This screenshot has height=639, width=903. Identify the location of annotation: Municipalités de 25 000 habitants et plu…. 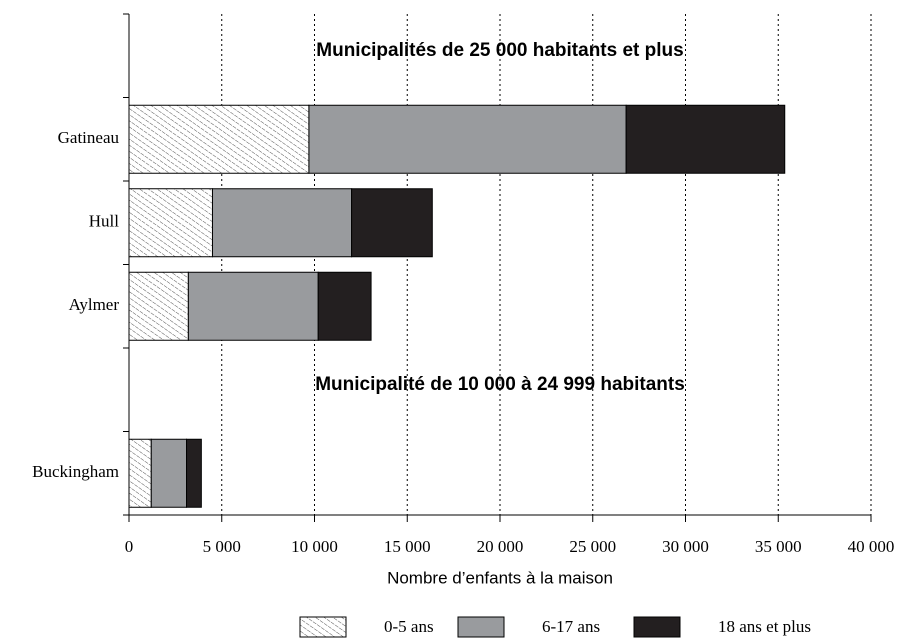
(499, 50).